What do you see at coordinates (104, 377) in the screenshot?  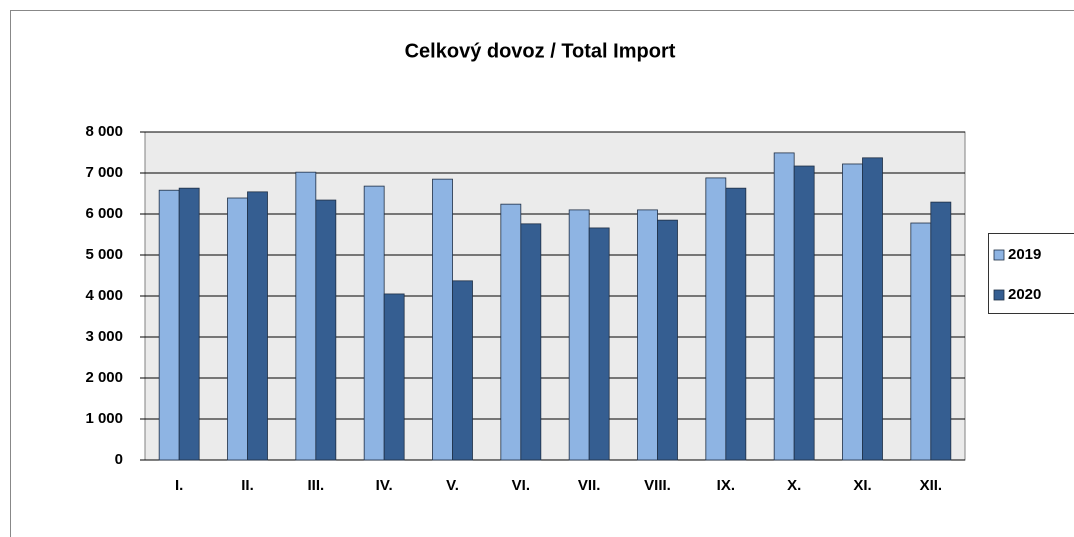 I see `y-tick-label: 2 000` at bounding box center [104, 377].